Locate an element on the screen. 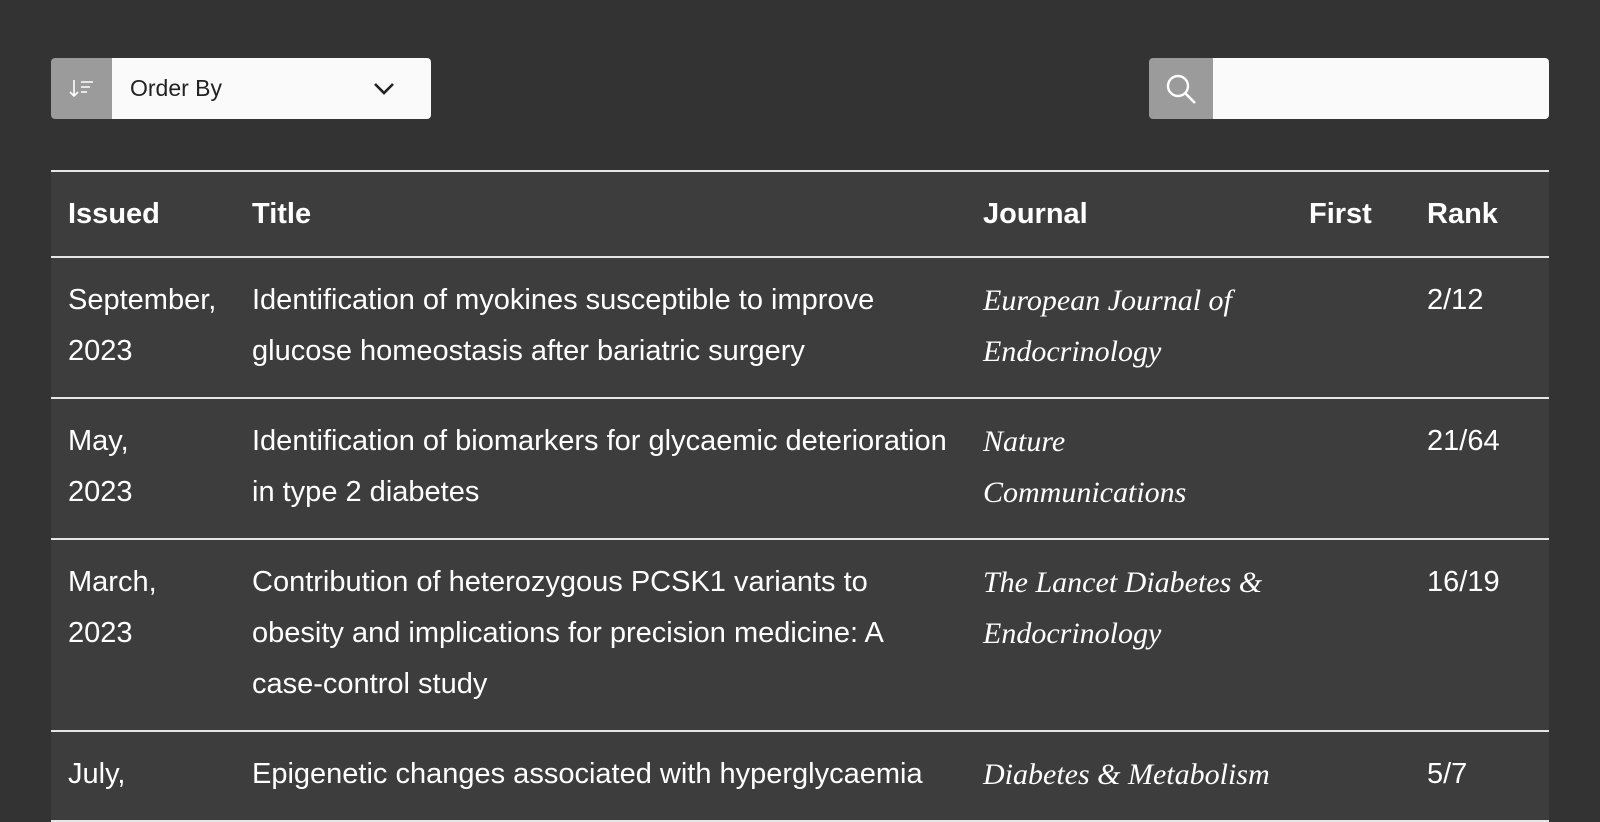  cell-journal: The Lancet Diabetes & Endocrinology is located at coordinates (1123, 608).